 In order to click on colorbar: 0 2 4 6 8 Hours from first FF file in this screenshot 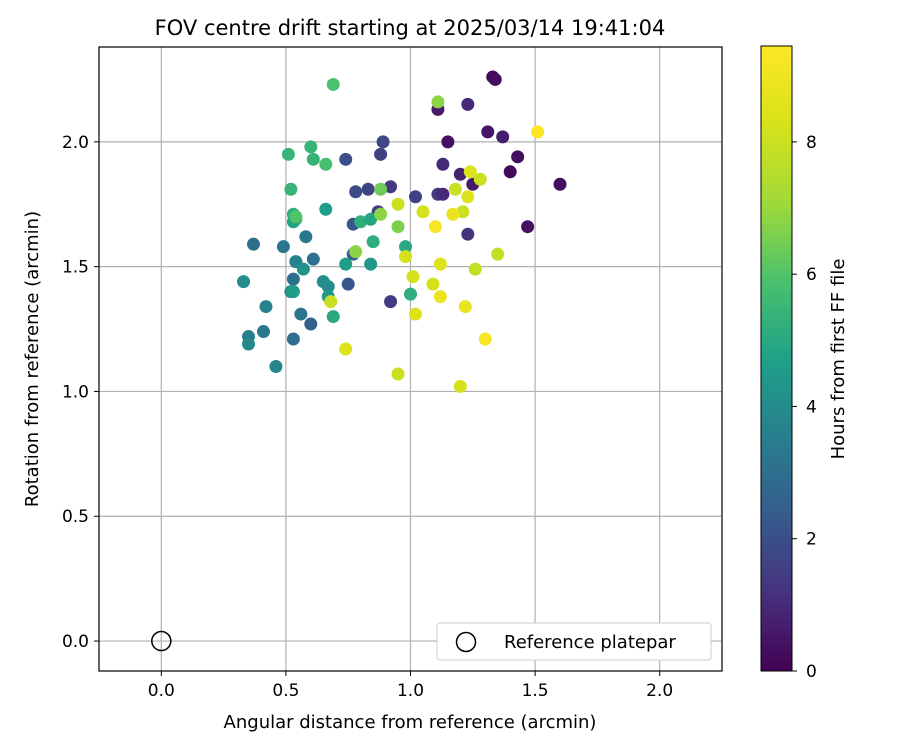, I will do `click(804, 363)`.